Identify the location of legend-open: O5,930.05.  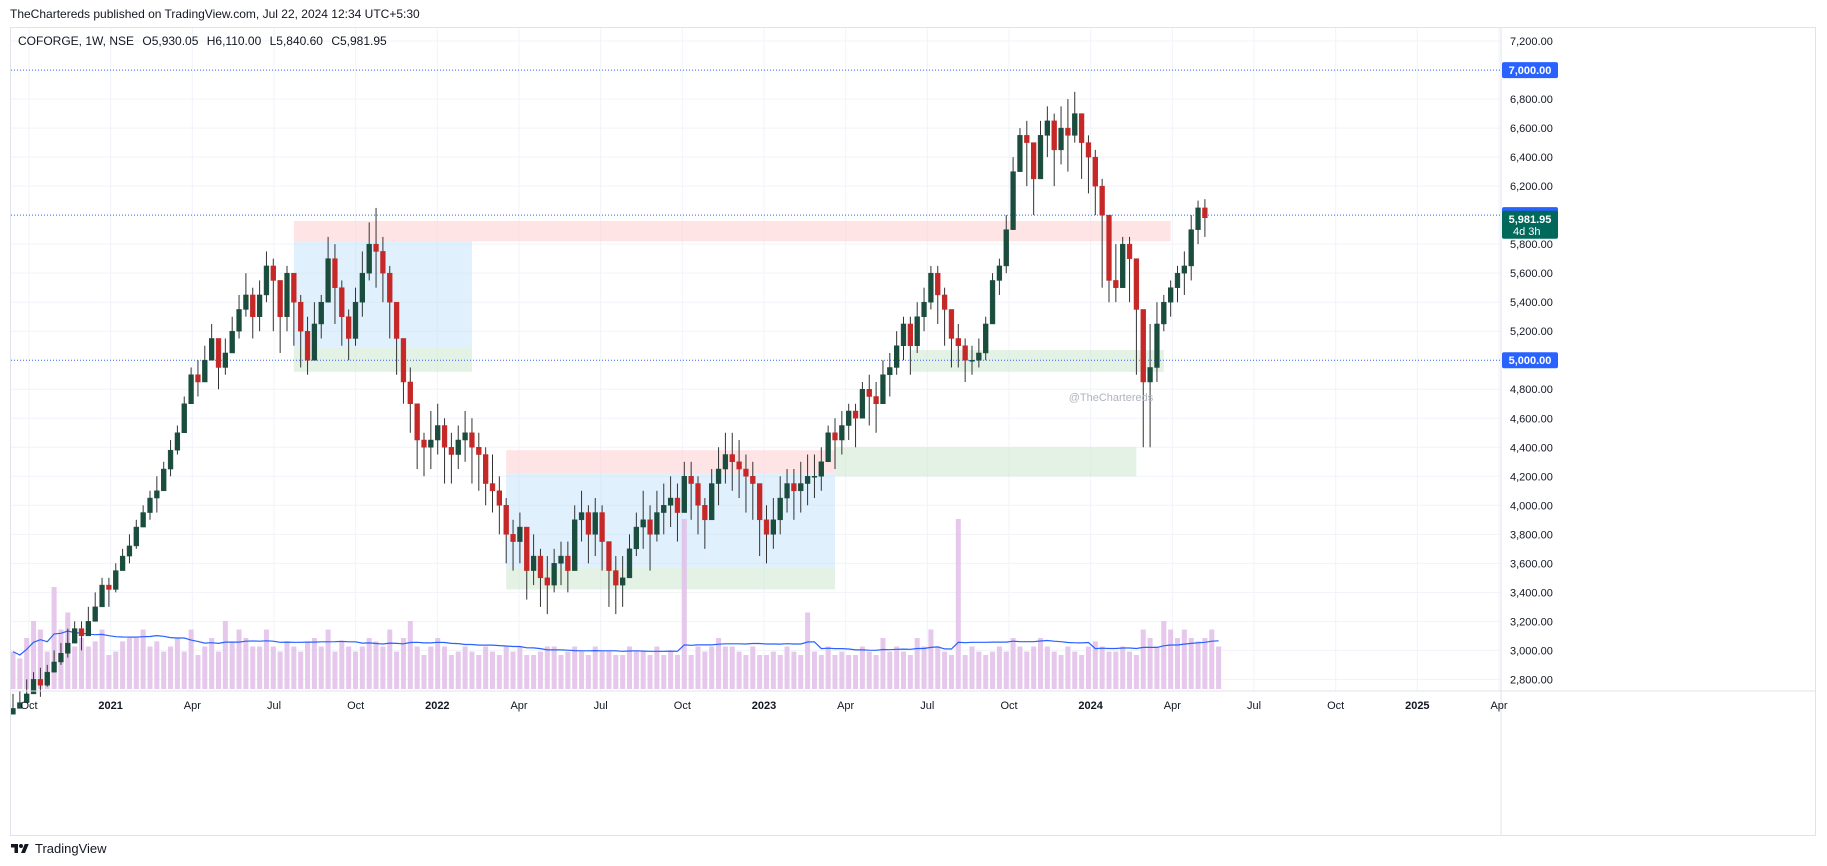
(170, 41).